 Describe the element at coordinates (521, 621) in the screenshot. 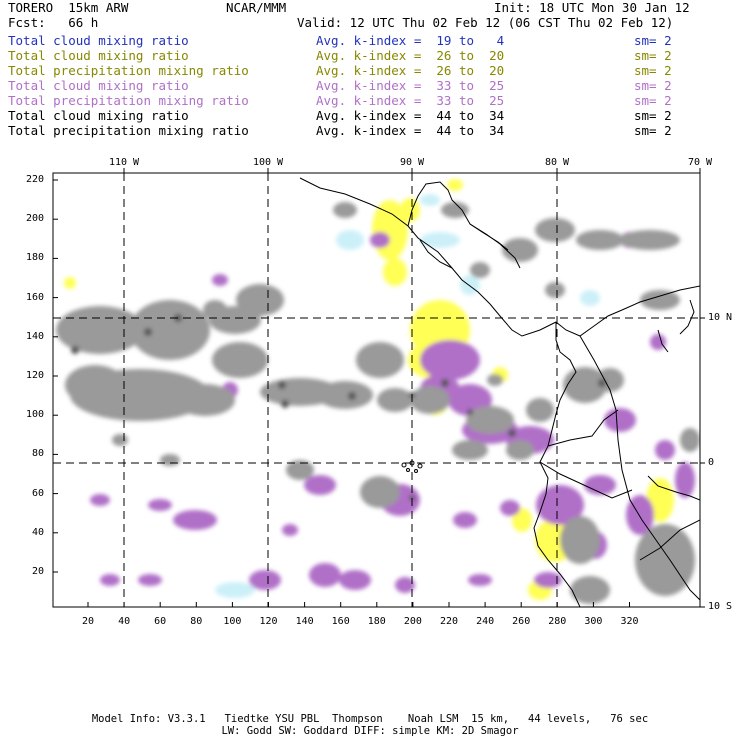

I see `x-tick-label: 260` at that location.